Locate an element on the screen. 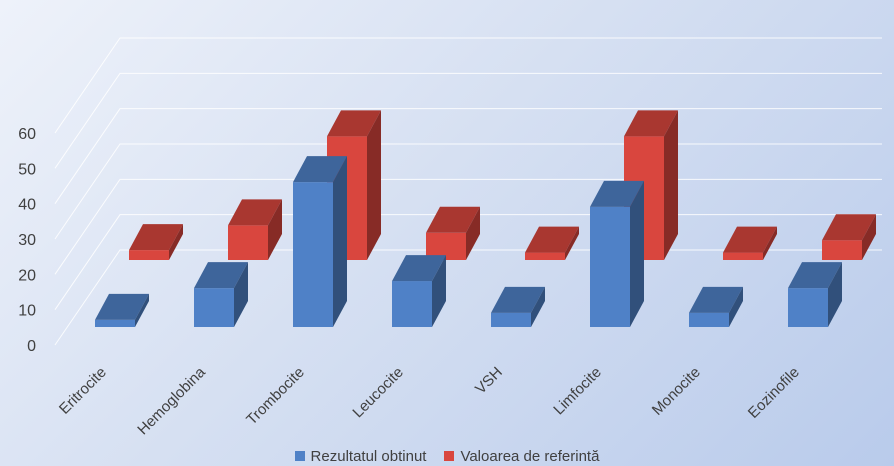 This screenshot has width=894, height=466. y-tick-label: 60 is located at coordinates (27, 134).